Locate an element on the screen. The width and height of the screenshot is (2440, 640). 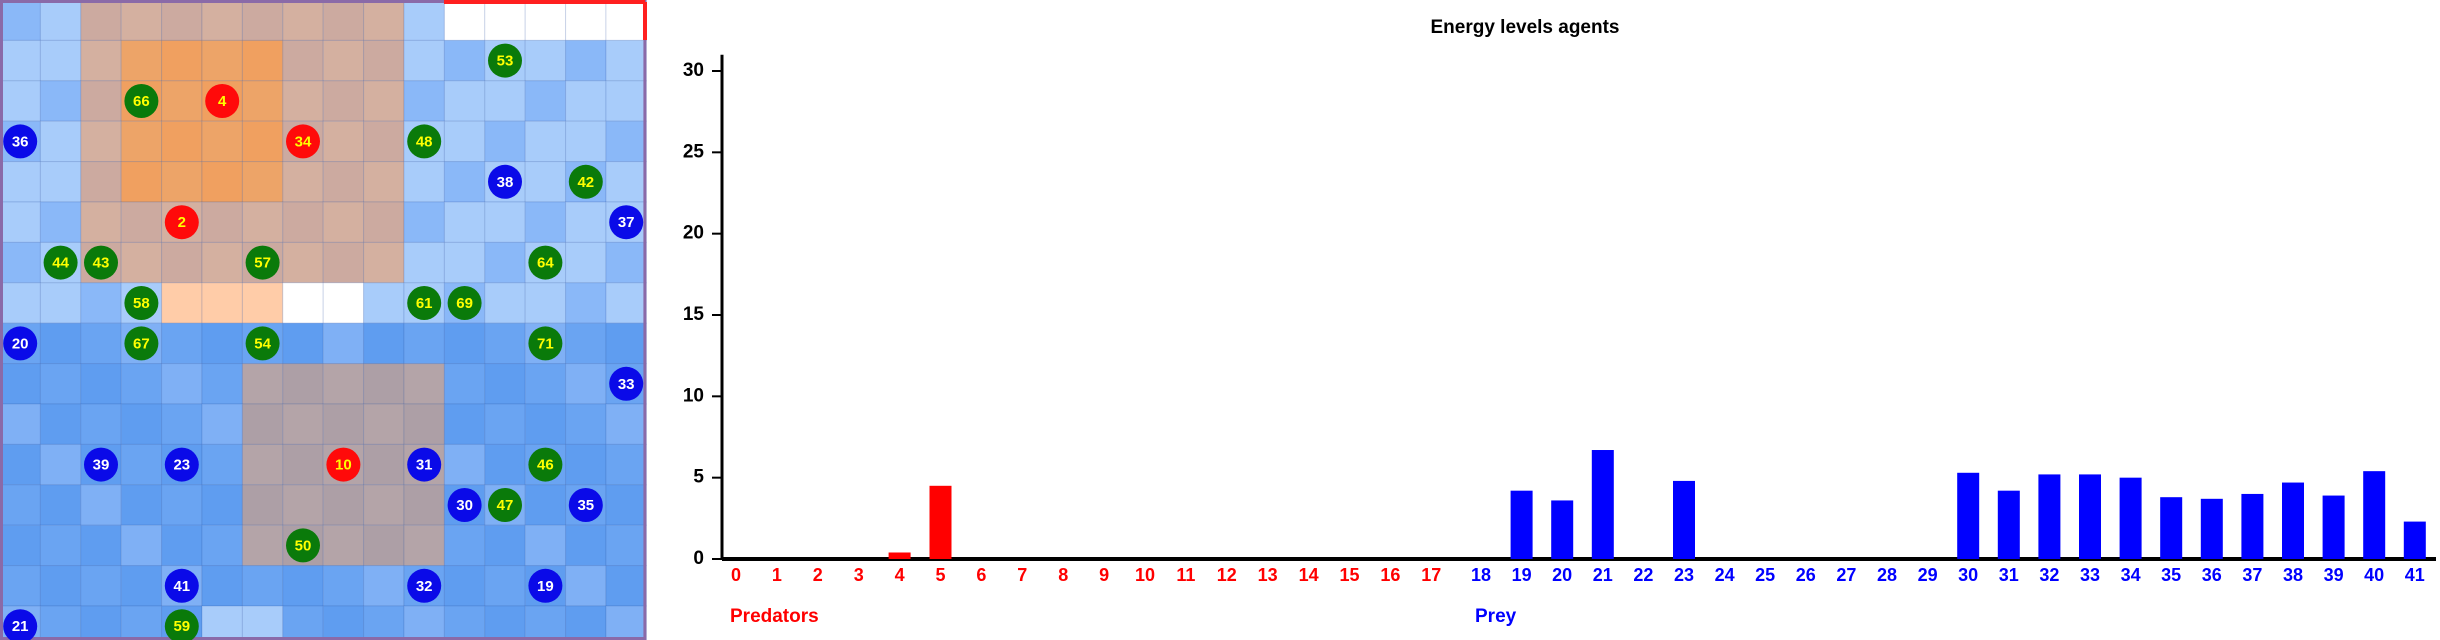
agent-label: 34 is located at coordinates (303, 141).